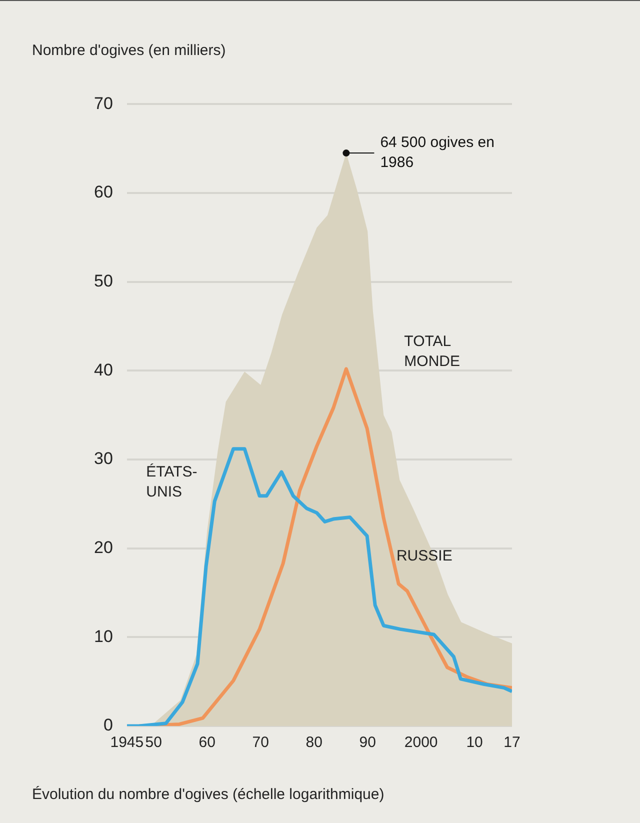 The height and width of the screenshot is (823, 640). What do you see at coordinates (432, 351) in the screenshot?
I see `series-label: TOTAL MONDE` at bounding box center [432, 351].